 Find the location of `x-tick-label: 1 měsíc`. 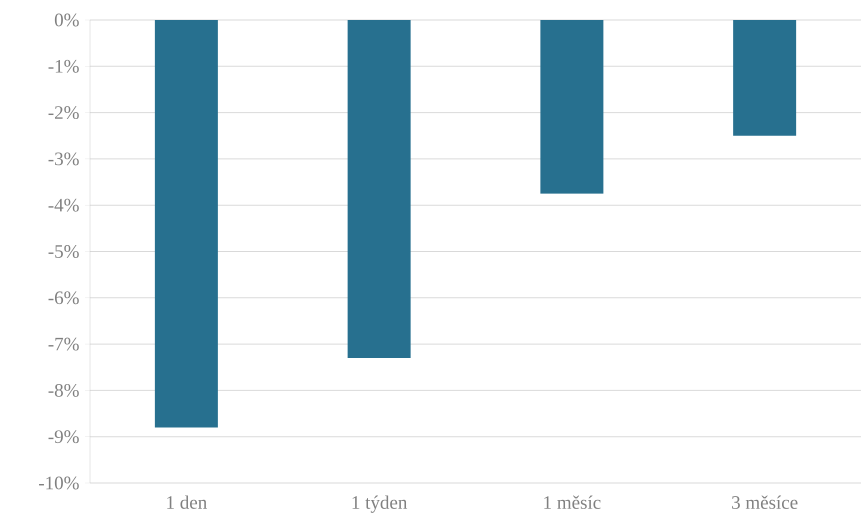

x-tick-label: 1 měsíc is located at coordinates (572, 502).